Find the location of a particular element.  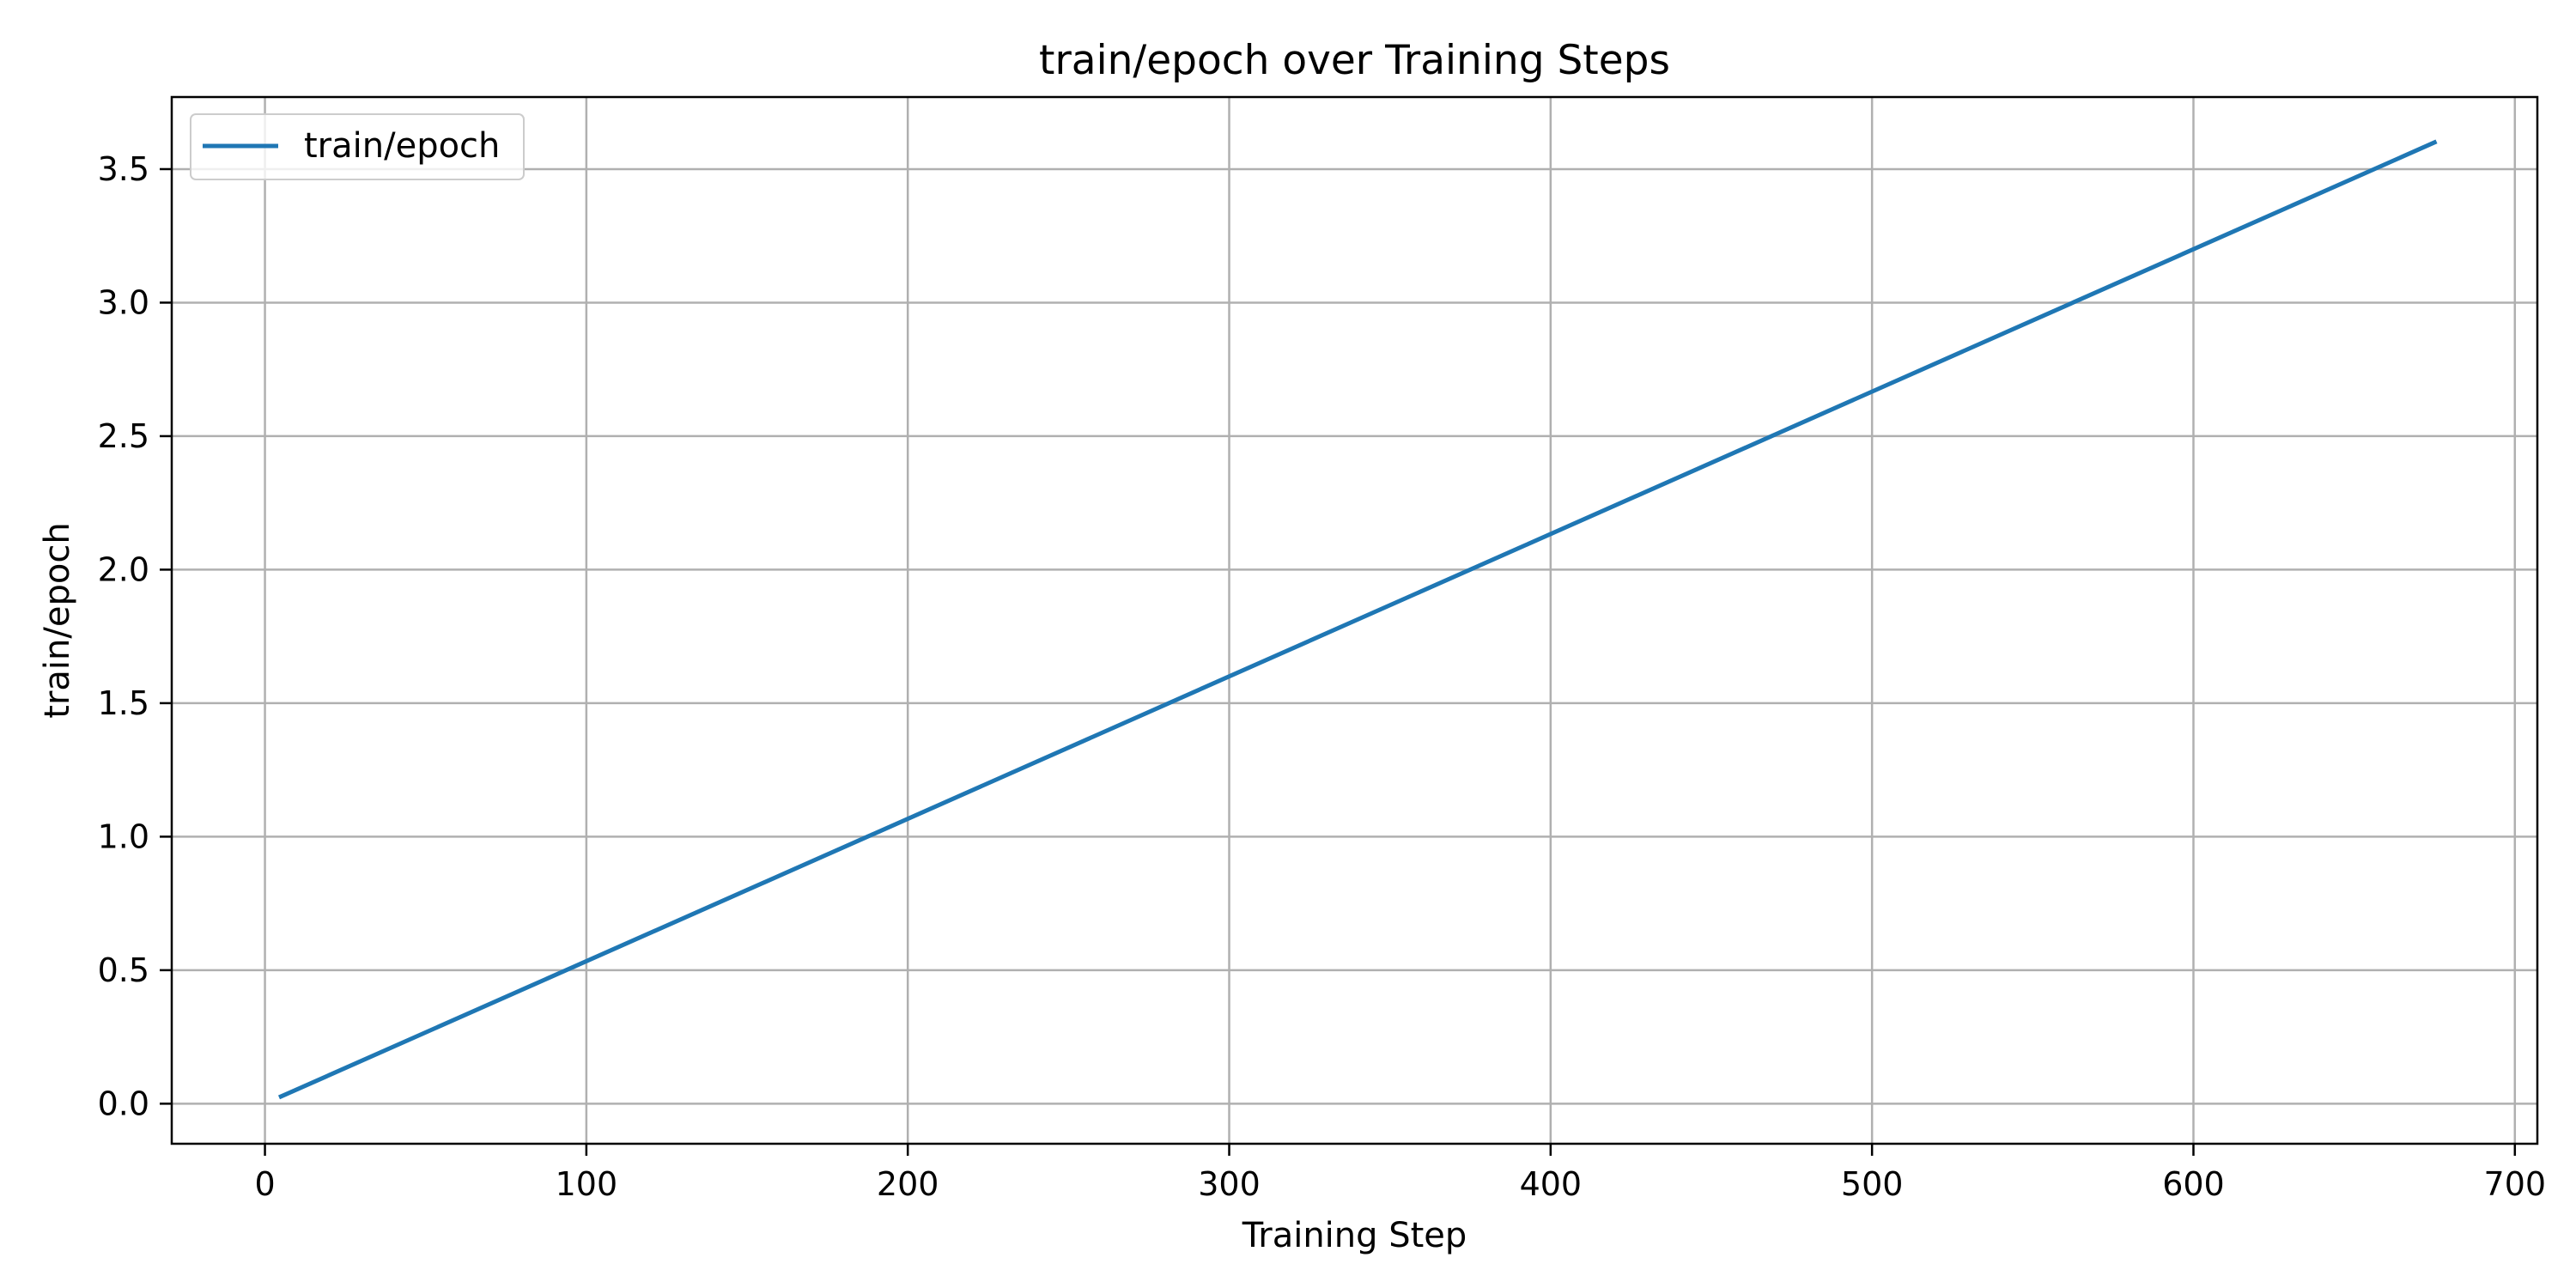

y-tick-label: 3.5 is located at coordinates (123, 169).